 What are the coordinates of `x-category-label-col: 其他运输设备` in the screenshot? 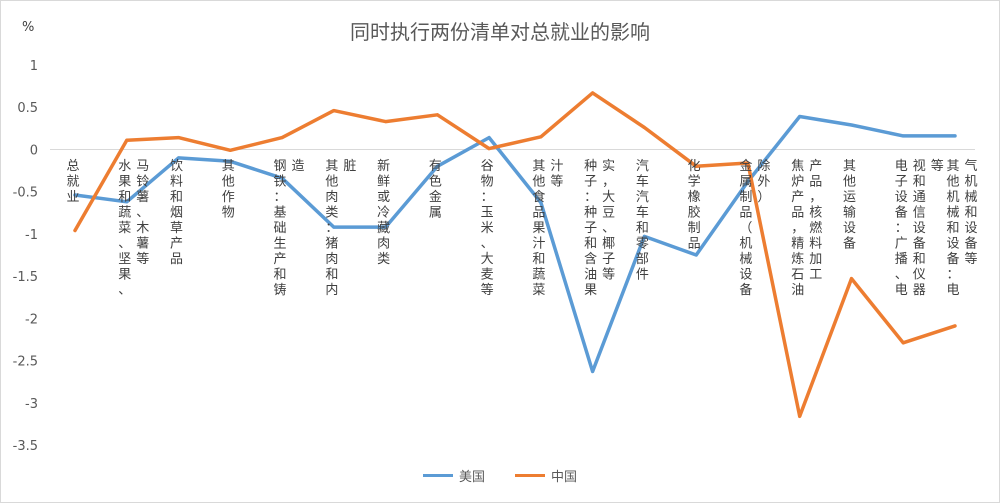 It's located at (849, 205).